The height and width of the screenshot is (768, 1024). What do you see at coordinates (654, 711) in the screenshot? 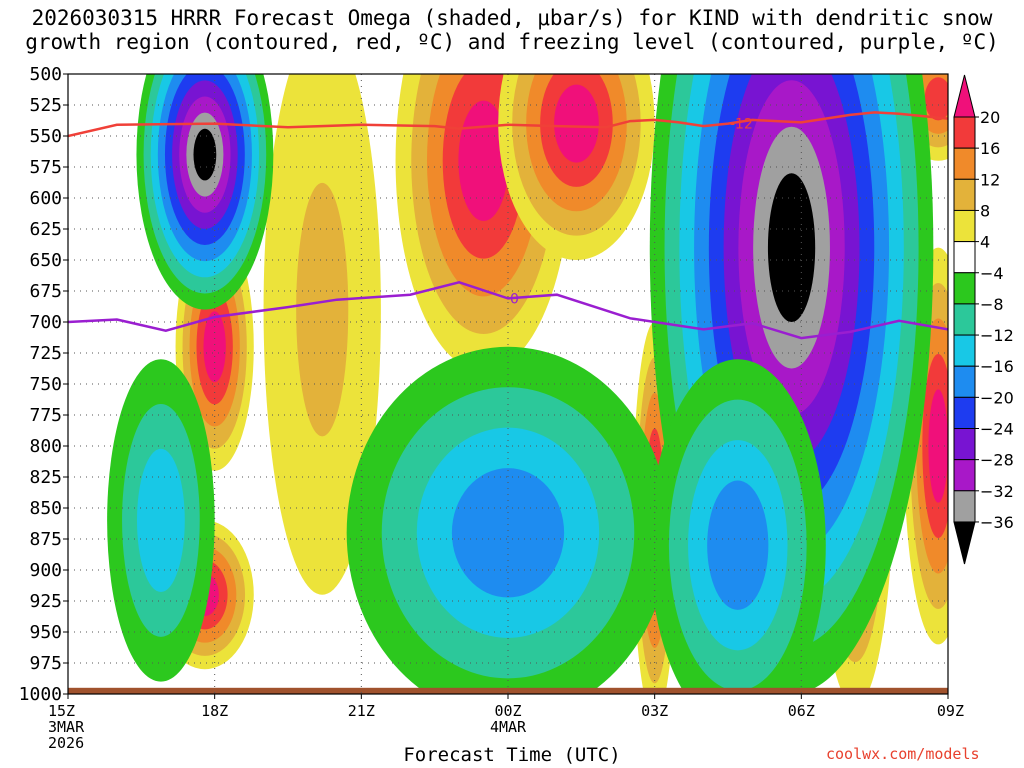
I see `x-tick-label-12-0: 03Z` at bounding box center [654, 711].